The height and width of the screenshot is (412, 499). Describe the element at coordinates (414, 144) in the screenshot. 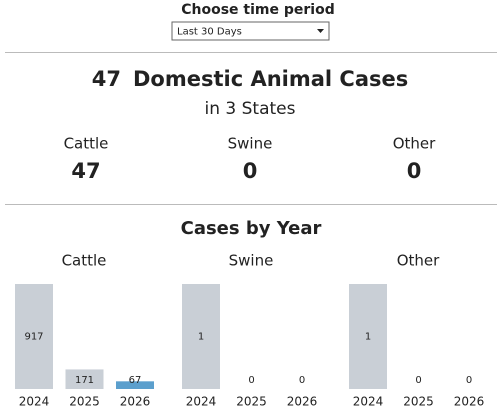

I see `group-name: Other` at that location.